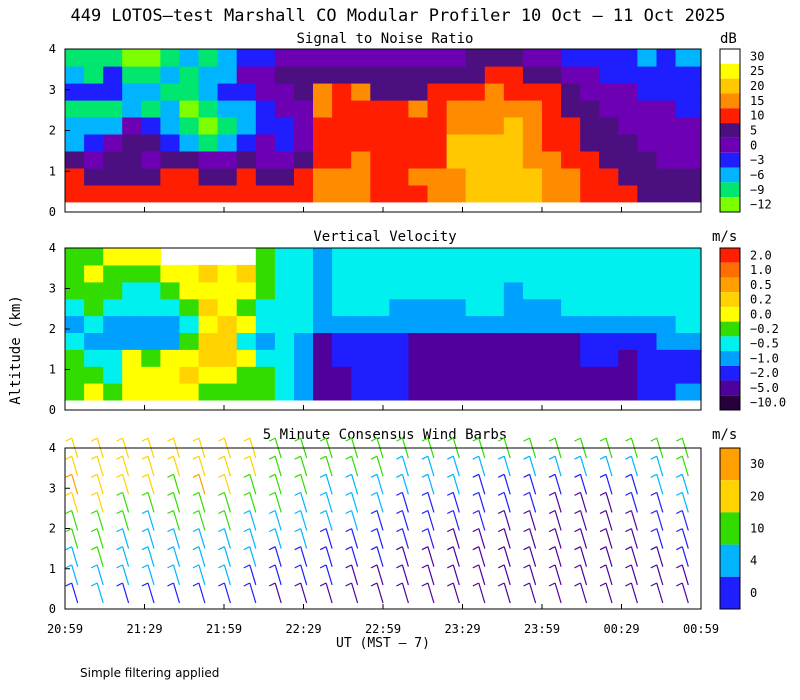 This screenshot has height=700, width=800. What do you see at coordinates (150, 673) in the screenshot?
I see `filter-note: Simple filtering applied` at bounding box center [150, 673].